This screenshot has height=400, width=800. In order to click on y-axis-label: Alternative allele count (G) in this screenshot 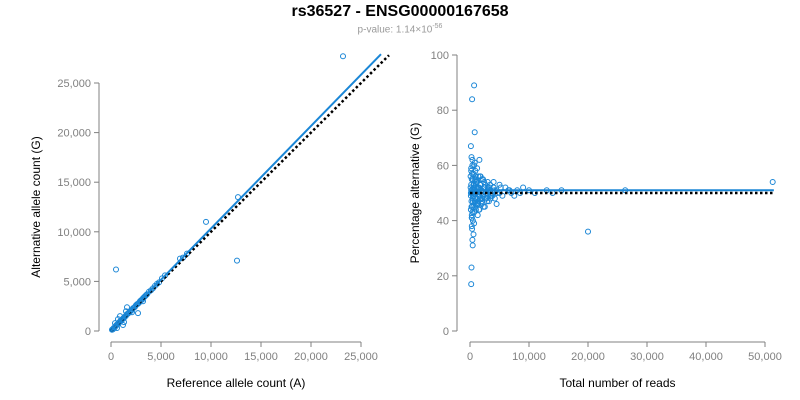, I will do `click(36, 206)`.